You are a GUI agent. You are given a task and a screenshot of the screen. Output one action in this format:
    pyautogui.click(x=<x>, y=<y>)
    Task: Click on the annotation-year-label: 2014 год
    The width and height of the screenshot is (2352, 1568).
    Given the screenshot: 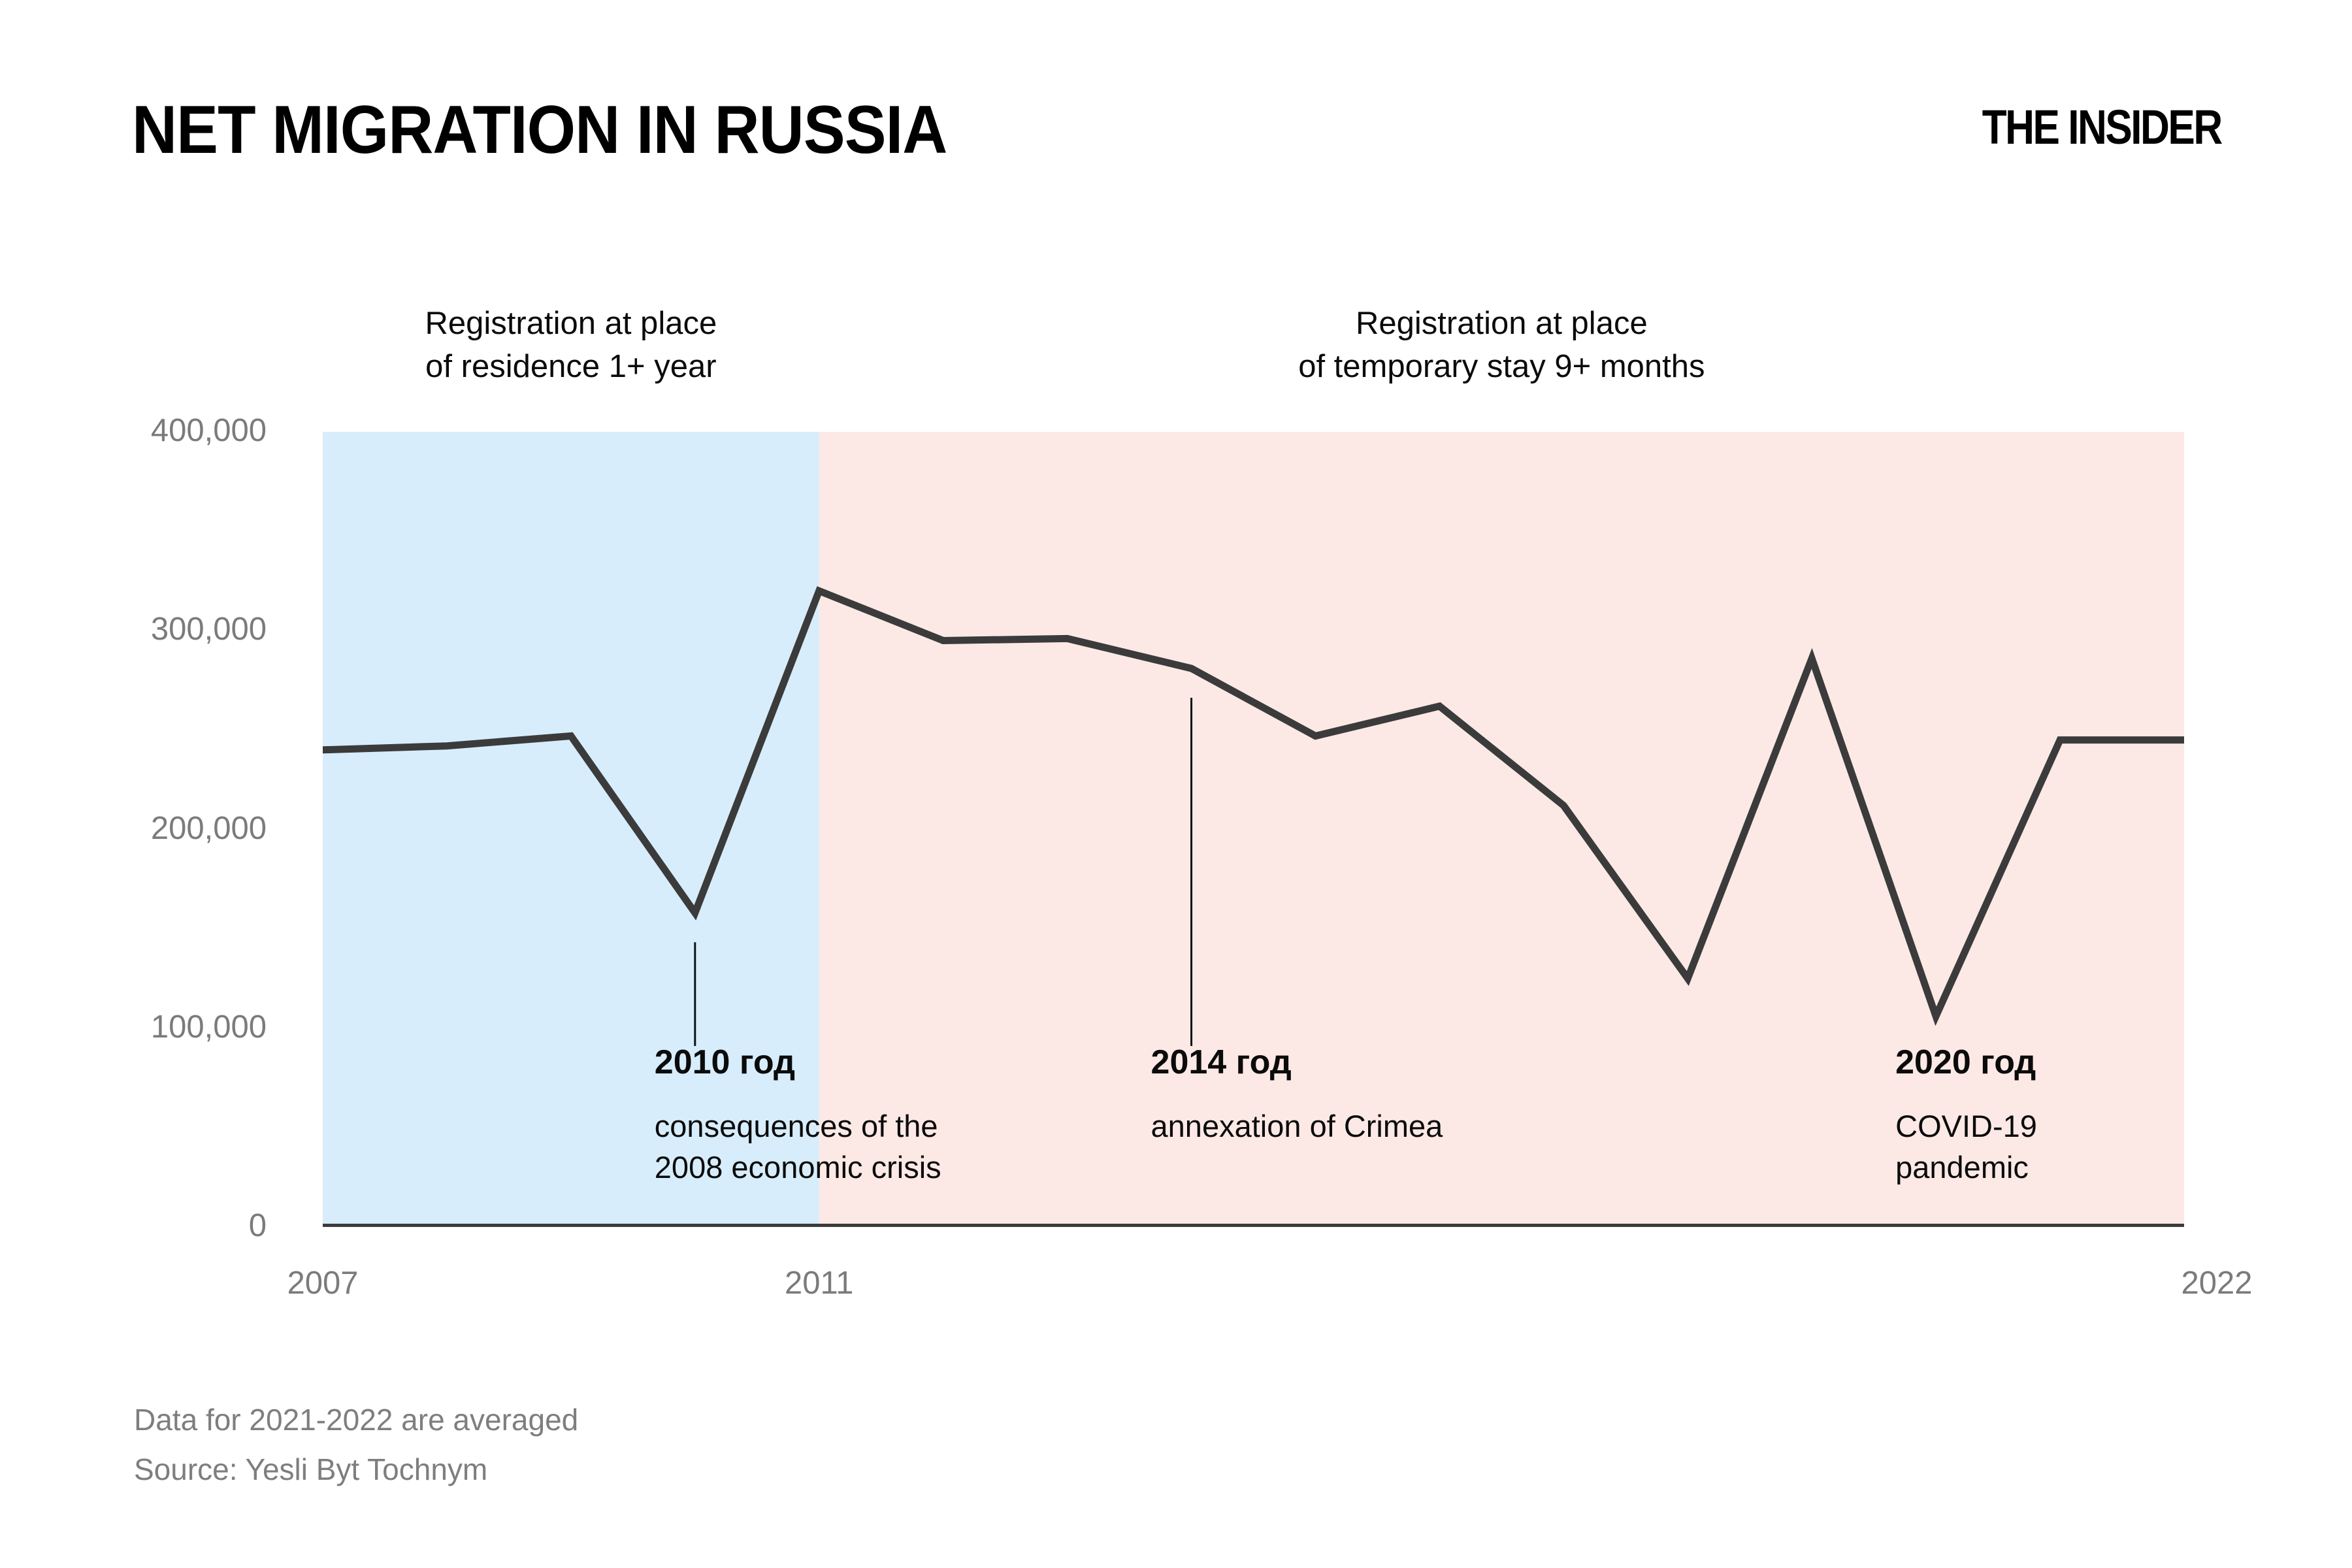 What is the action you would take?
    pyautogui.click(x=1221, y=1062)
    